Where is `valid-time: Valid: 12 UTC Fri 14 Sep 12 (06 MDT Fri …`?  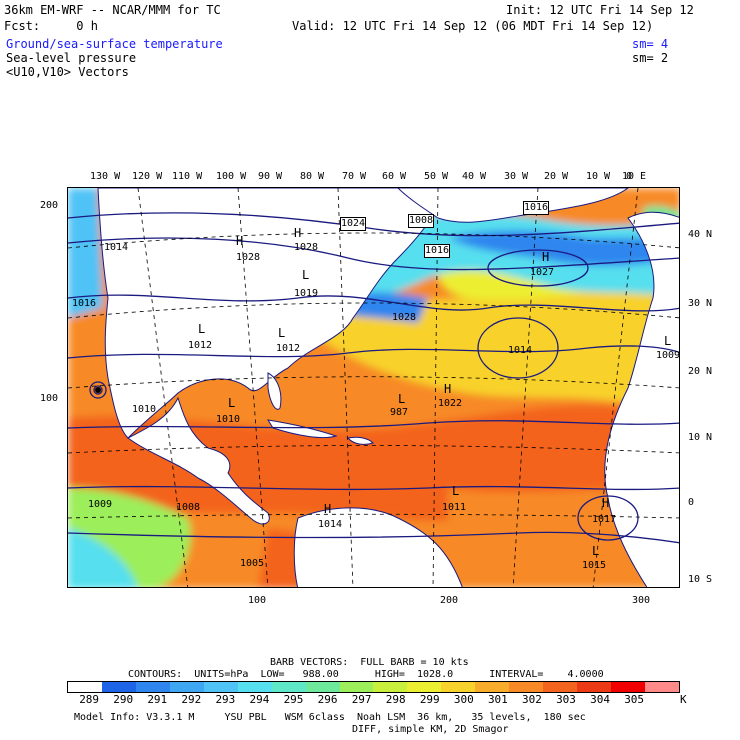
valid-time: Valid: 12 UTC Fri 14 Sep 12 (06 MDT Fri … is located at coordinates (473, 26).